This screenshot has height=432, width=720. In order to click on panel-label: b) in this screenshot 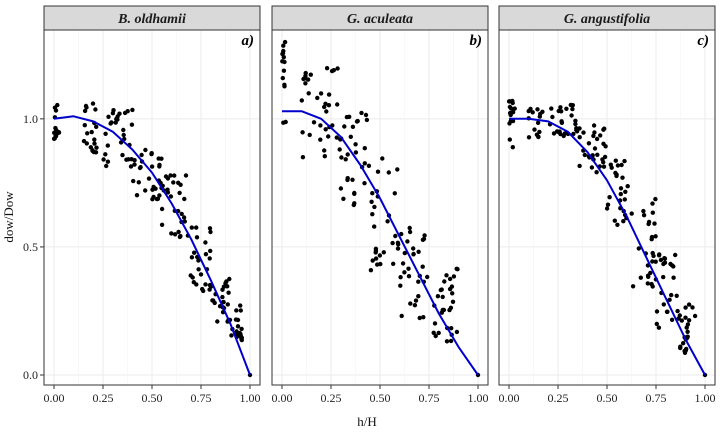, I will do `click(476, 41)`.